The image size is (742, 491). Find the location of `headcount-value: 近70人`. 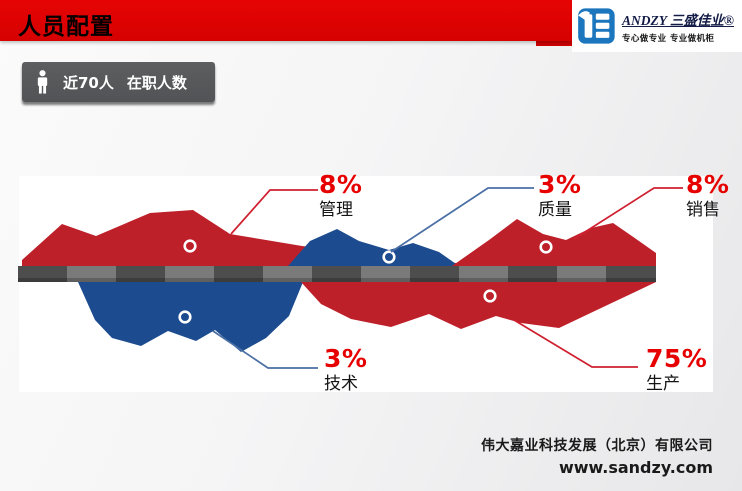

headcount-value: 近70人 is located at coordinates (88, 82).